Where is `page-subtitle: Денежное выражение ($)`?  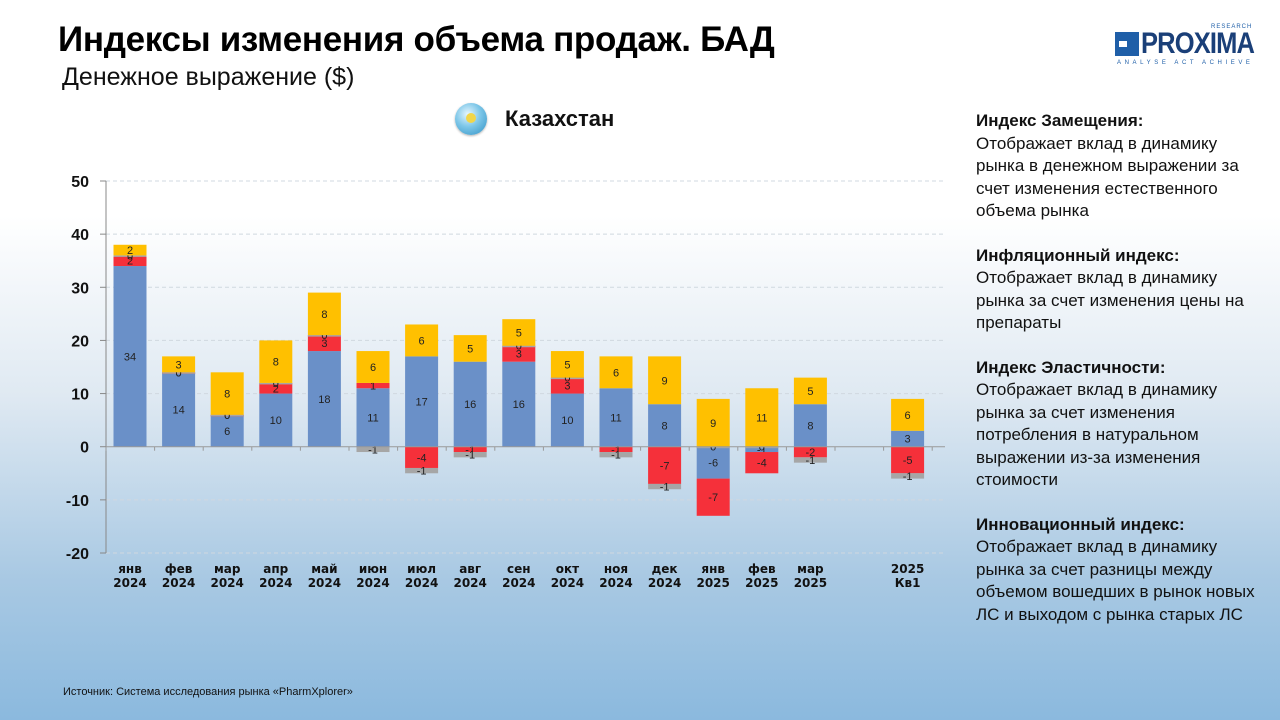 page-subtitle: Денежное выражение ($) is located at coordinates (208, 77).